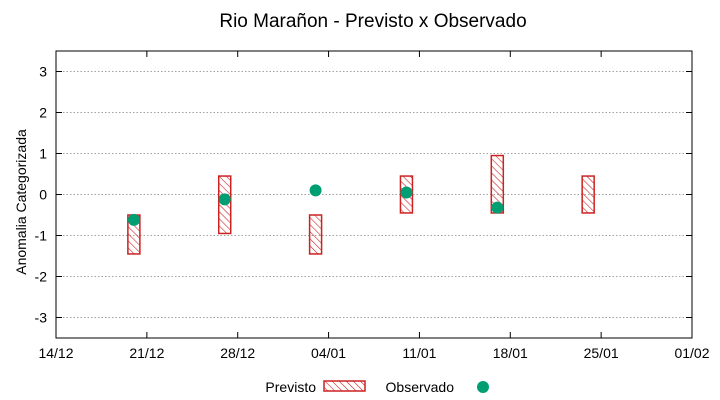 The width and height of the screenshot is (720, 400). I want to click on x-tick-label: 01/02, so click(691, 353).